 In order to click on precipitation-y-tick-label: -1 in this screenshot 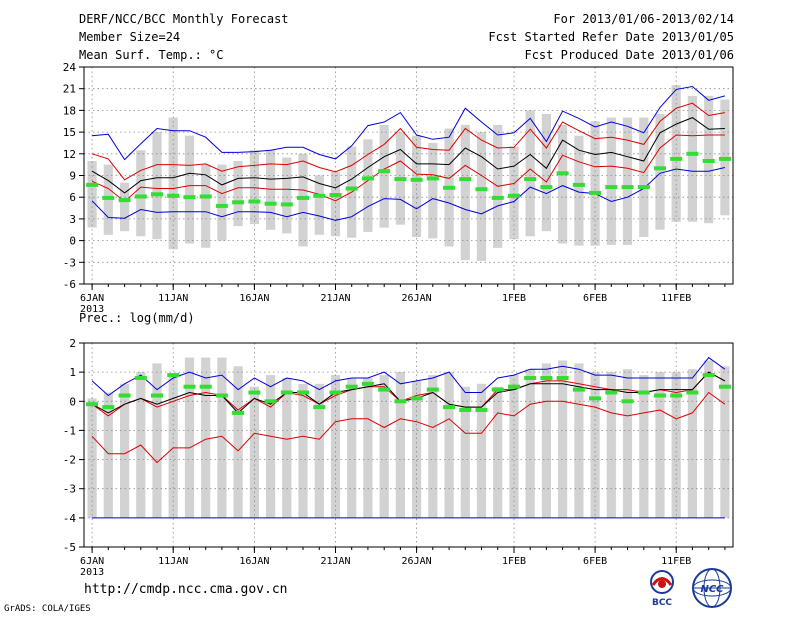, I will do `click(69, 430)`.